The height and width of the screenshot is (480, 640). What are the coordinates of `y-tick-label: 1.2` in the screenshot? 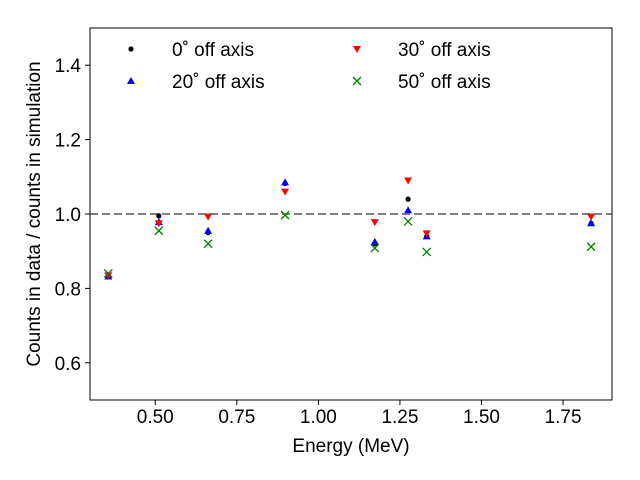 It's located at (68, 141).